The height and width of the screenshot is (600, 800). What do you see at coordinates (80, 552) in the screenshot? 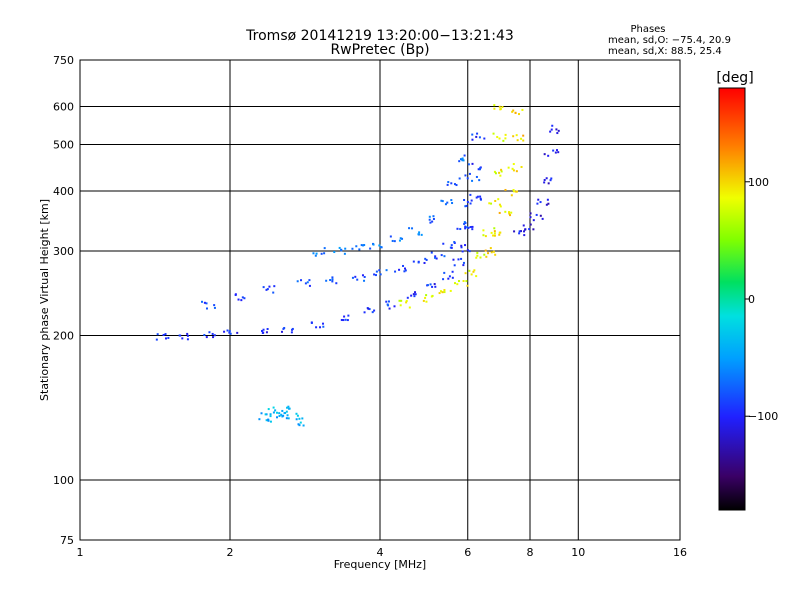
I see `x-tick-label: 1` at bounding box center [80, 552].